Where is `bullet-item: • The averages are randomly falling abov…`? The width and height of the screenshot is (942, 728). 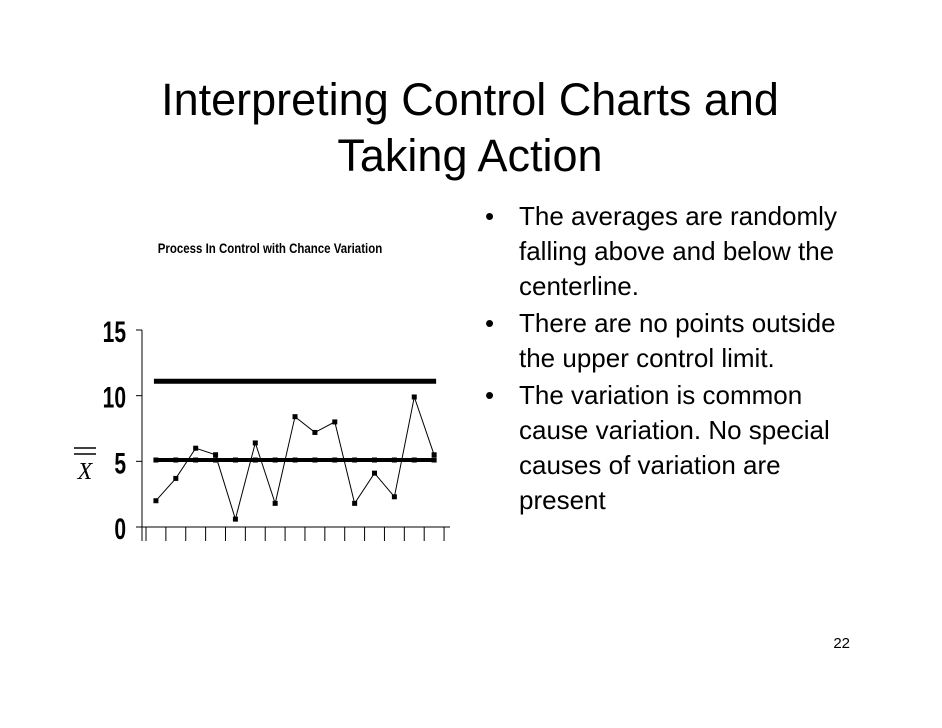 bullet-item: • The averages are randomly falling abov… is located at coordinates (675, 251).